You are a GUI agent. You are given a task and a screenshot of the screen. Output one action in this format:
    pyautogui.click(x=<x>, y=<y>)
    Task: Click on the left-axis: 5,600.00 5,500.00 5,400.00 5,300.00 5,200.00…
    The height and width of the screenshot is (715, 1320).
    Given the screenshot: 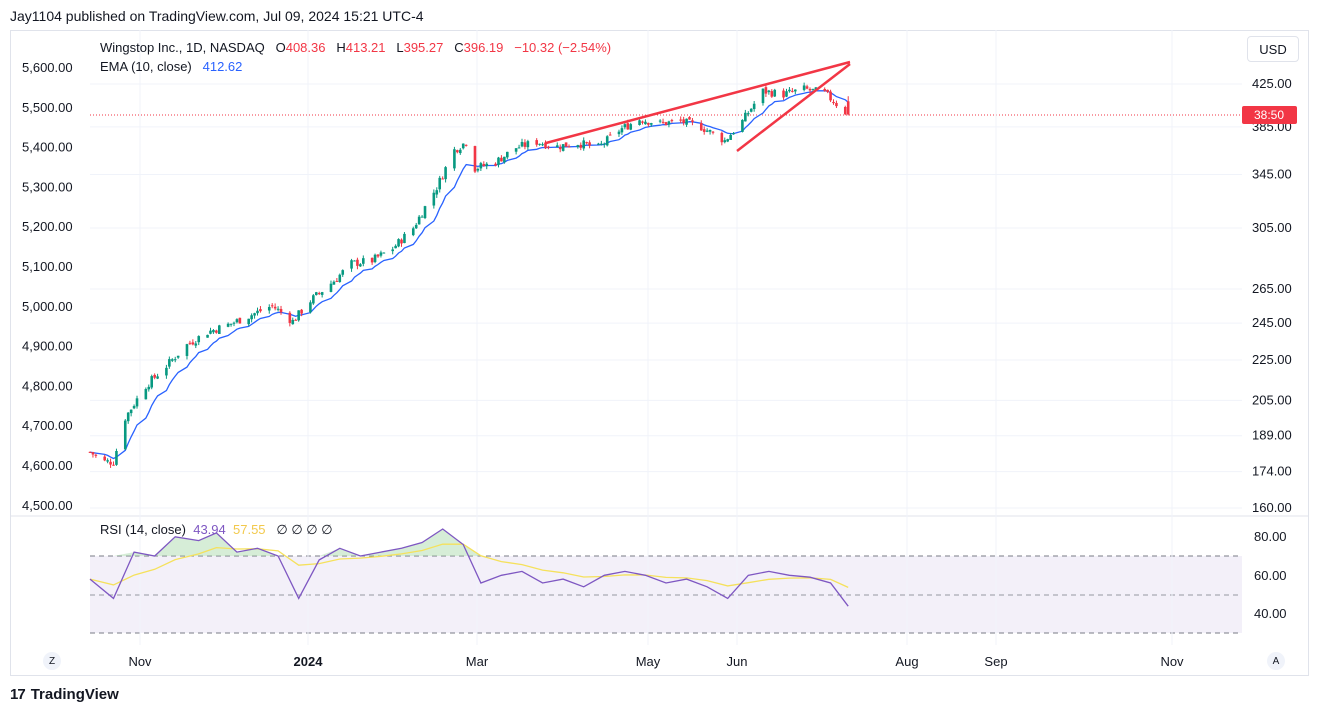 What is the action you would take?
    pyautogui.click(x=47, y=286)
    